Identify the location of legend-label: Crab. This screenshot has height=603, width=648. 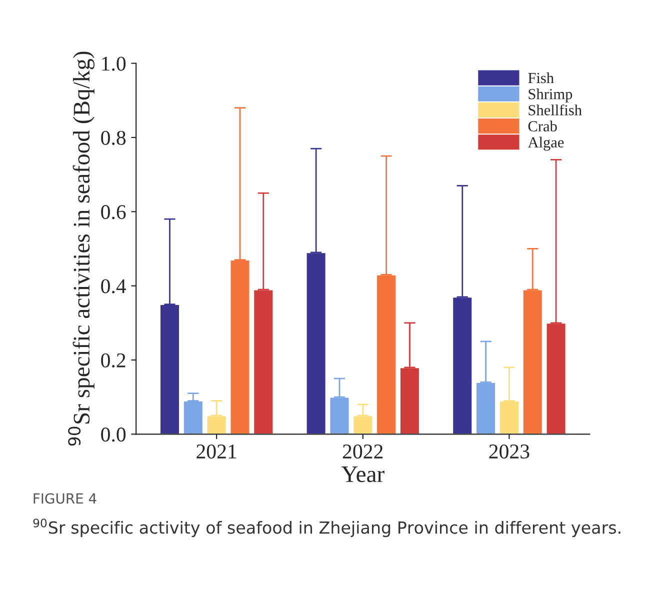
(542, 126).